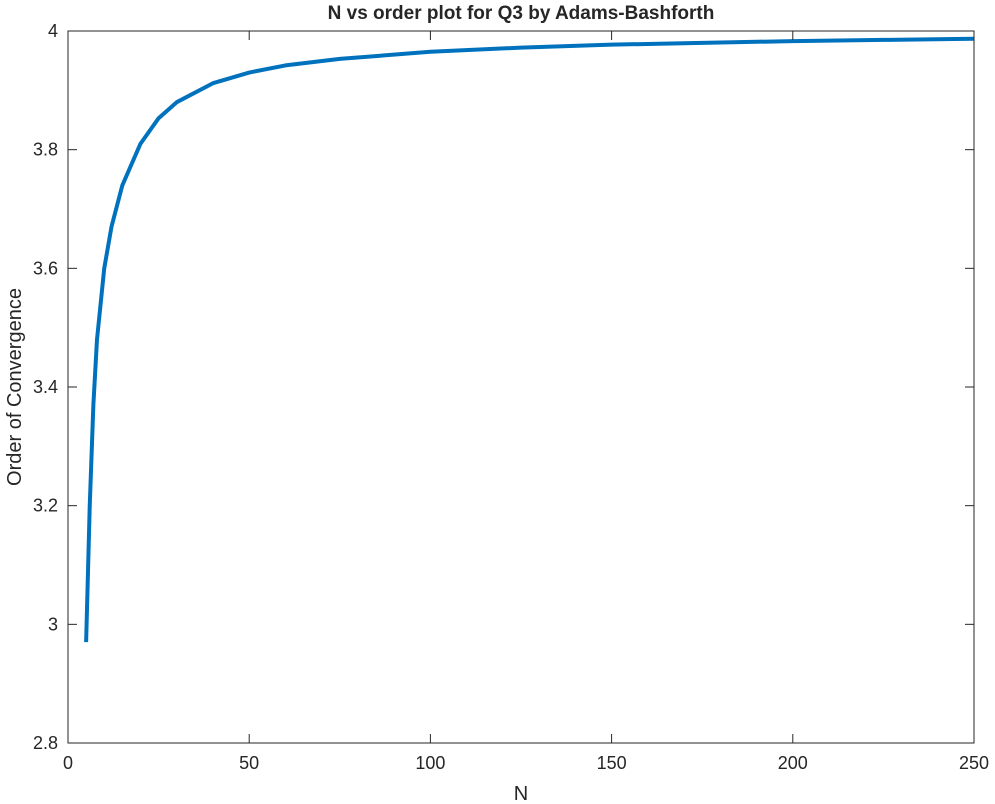 The width and height of the screenshot is (995, 804). Describe the element at coordinates (45, 387) in the screenshot. I see `y-tick-label: 3.4` at that location.